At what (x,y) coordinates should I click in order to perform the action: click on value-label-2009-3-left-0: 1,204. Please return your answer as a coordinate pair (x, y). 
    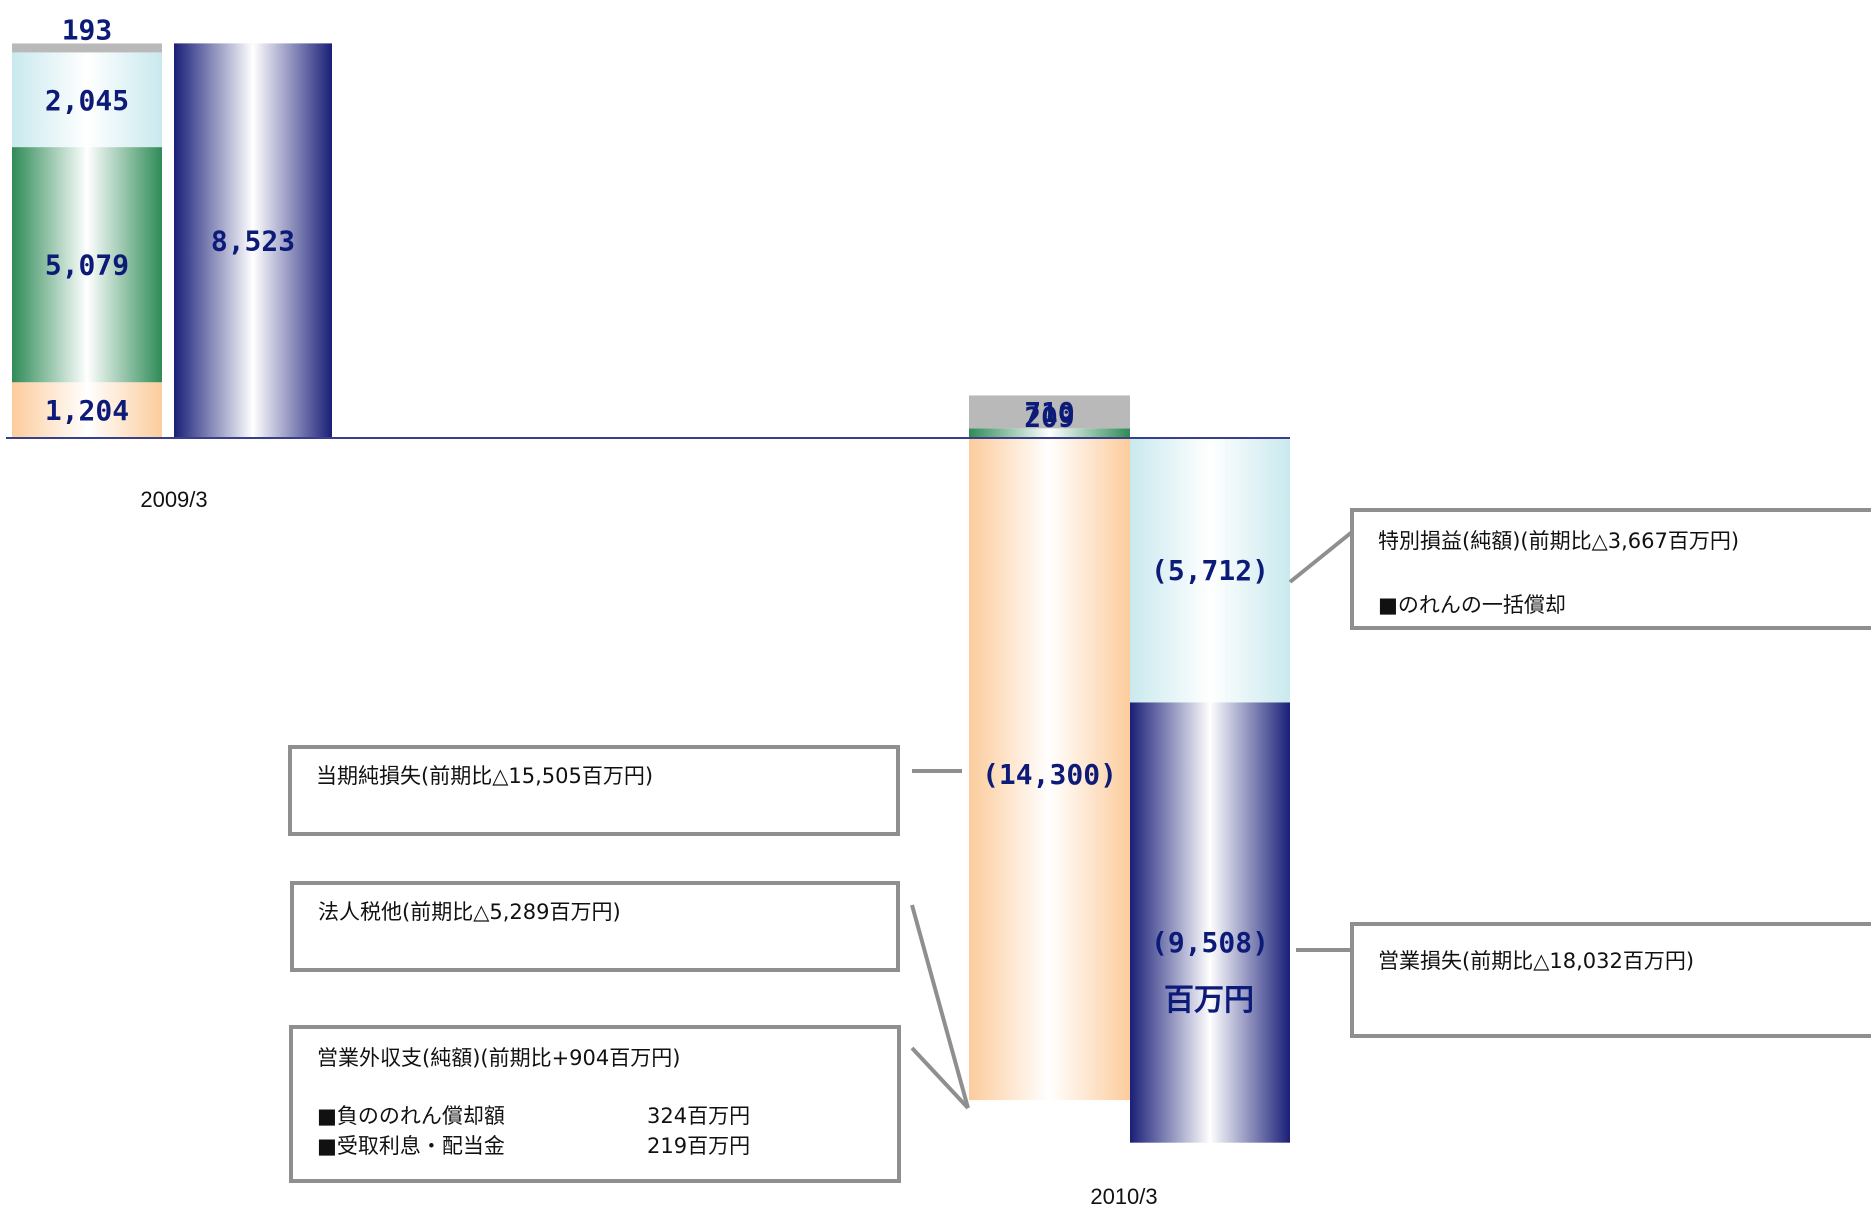
    Looking at the image, I should click on (87, 410).